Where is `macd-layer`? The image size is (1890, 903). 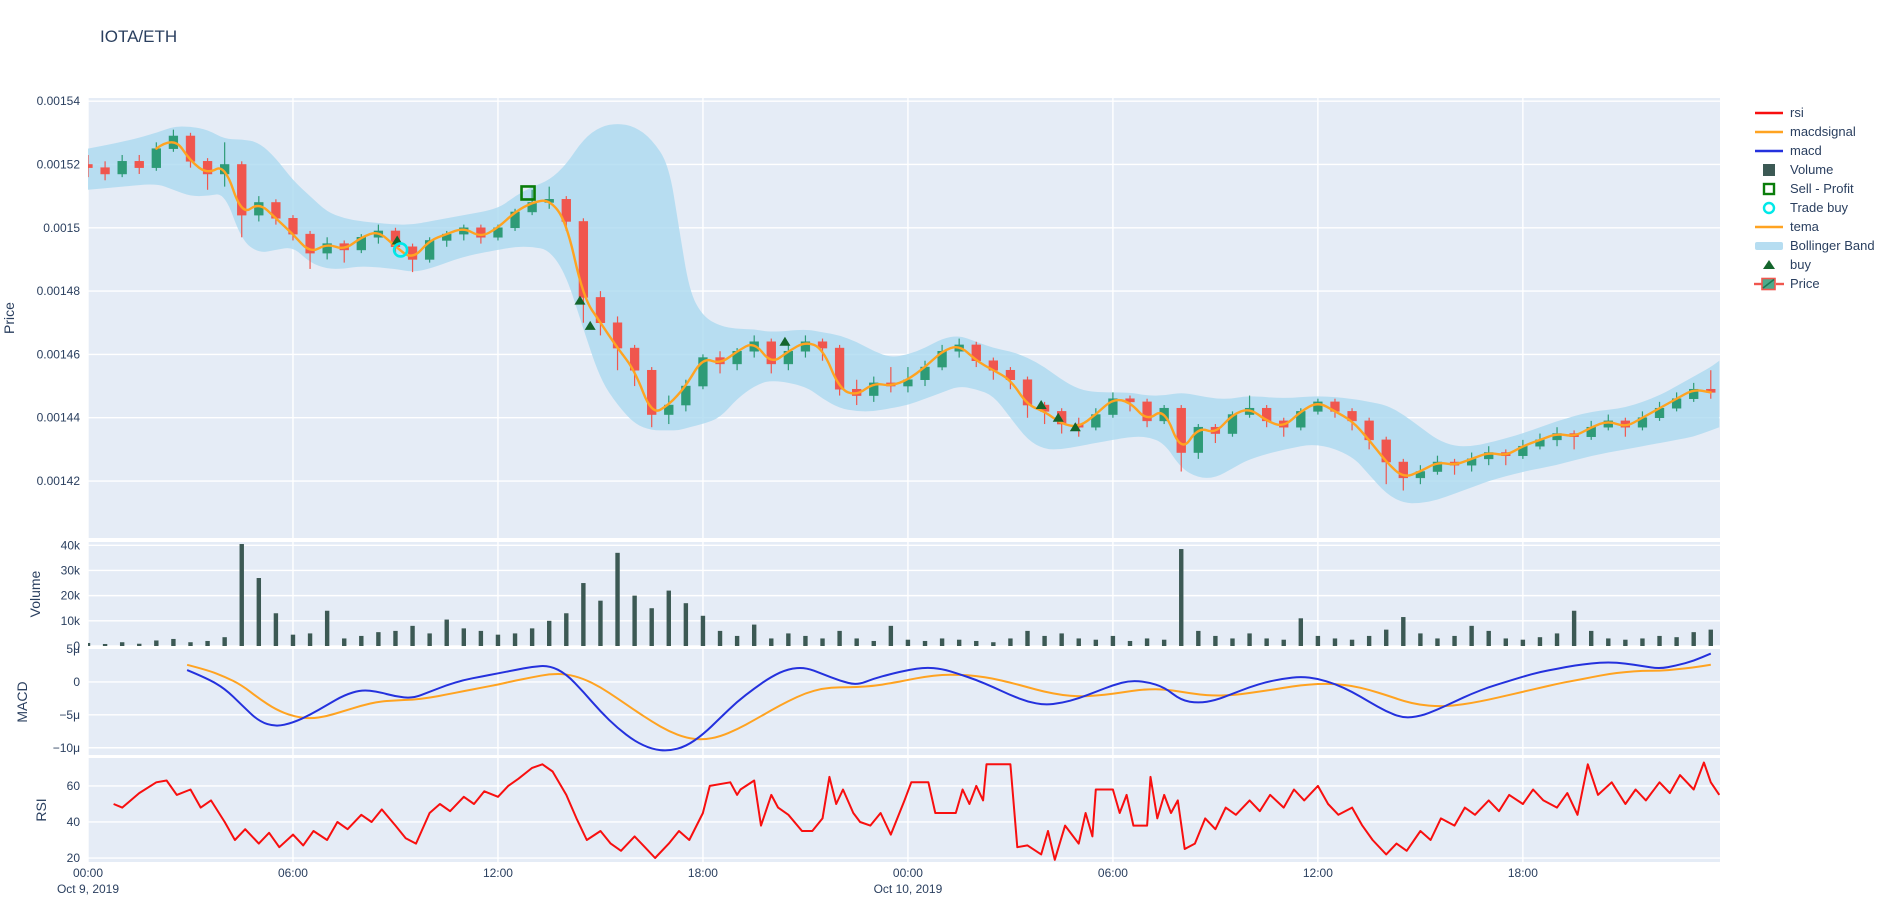
macd-layer is located at coordinates (949, 702).